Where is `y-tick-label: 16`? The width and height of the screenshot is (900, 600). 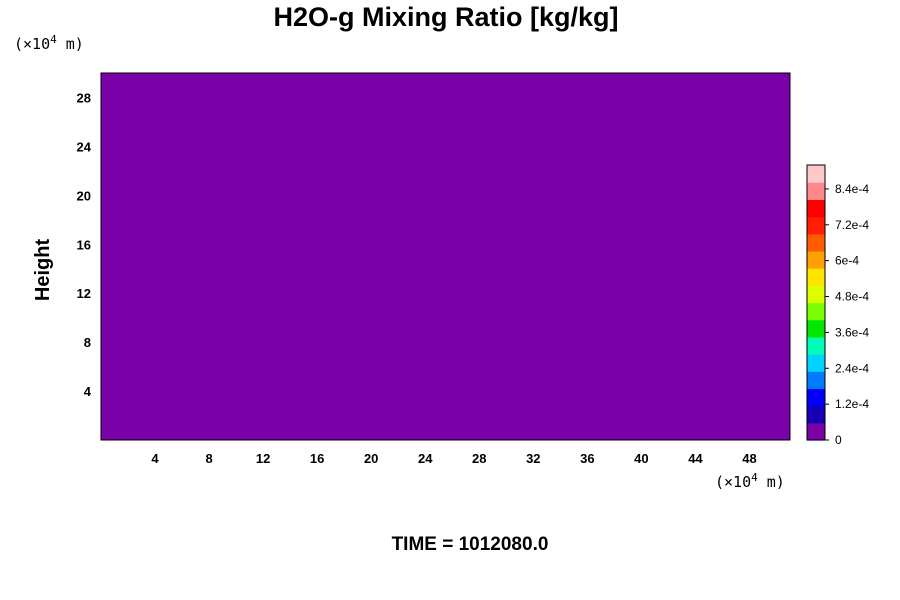 y-tick-label: 16 is located at coordinates (84, 244).